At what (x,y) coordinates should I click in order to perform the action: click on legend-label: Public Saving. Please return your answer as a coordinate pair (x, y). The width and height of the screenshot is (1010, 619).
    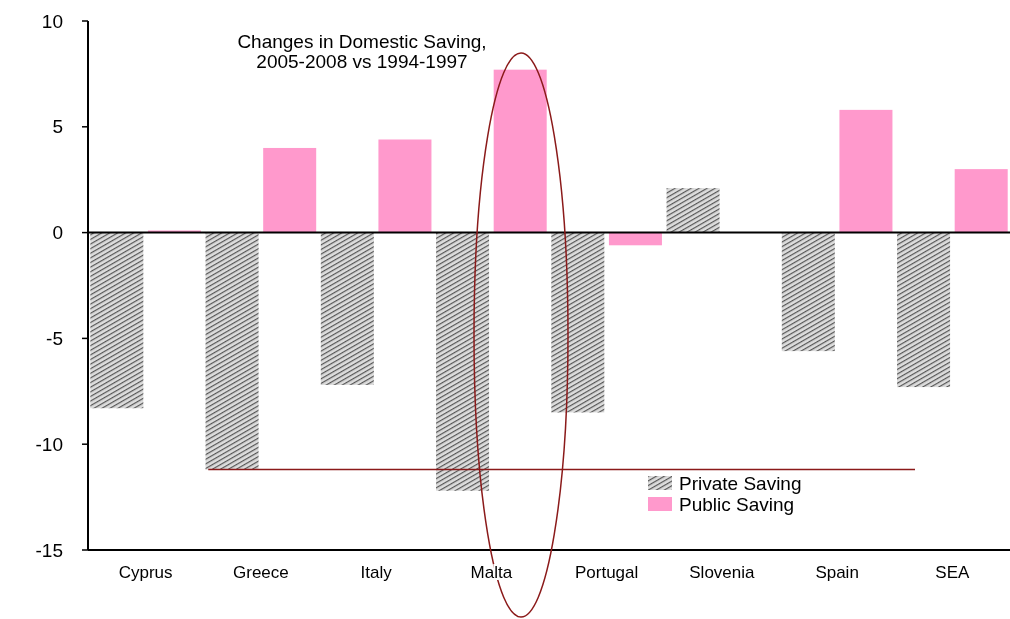
    Looking at the image, I should click on (737, 504).